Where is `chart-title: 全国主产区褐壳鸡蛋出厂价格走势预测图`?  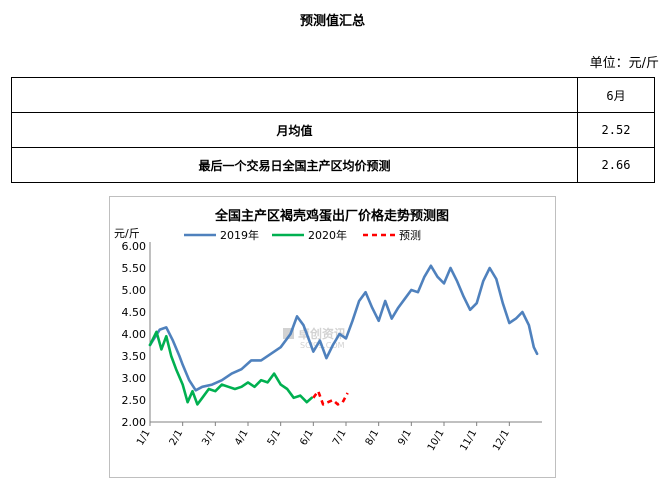
chart-title: 全国主产区褐壳鸡蛋出厂价格走势预测图 is located at coordinates (331, 216).